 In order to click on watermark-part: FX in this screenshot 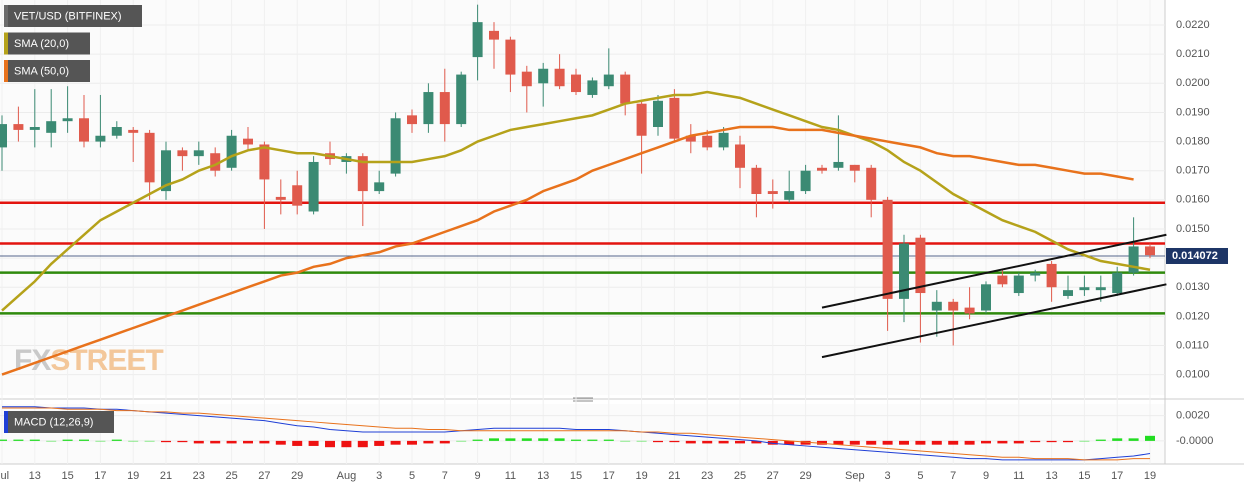, I will do `click(32, 360)`.